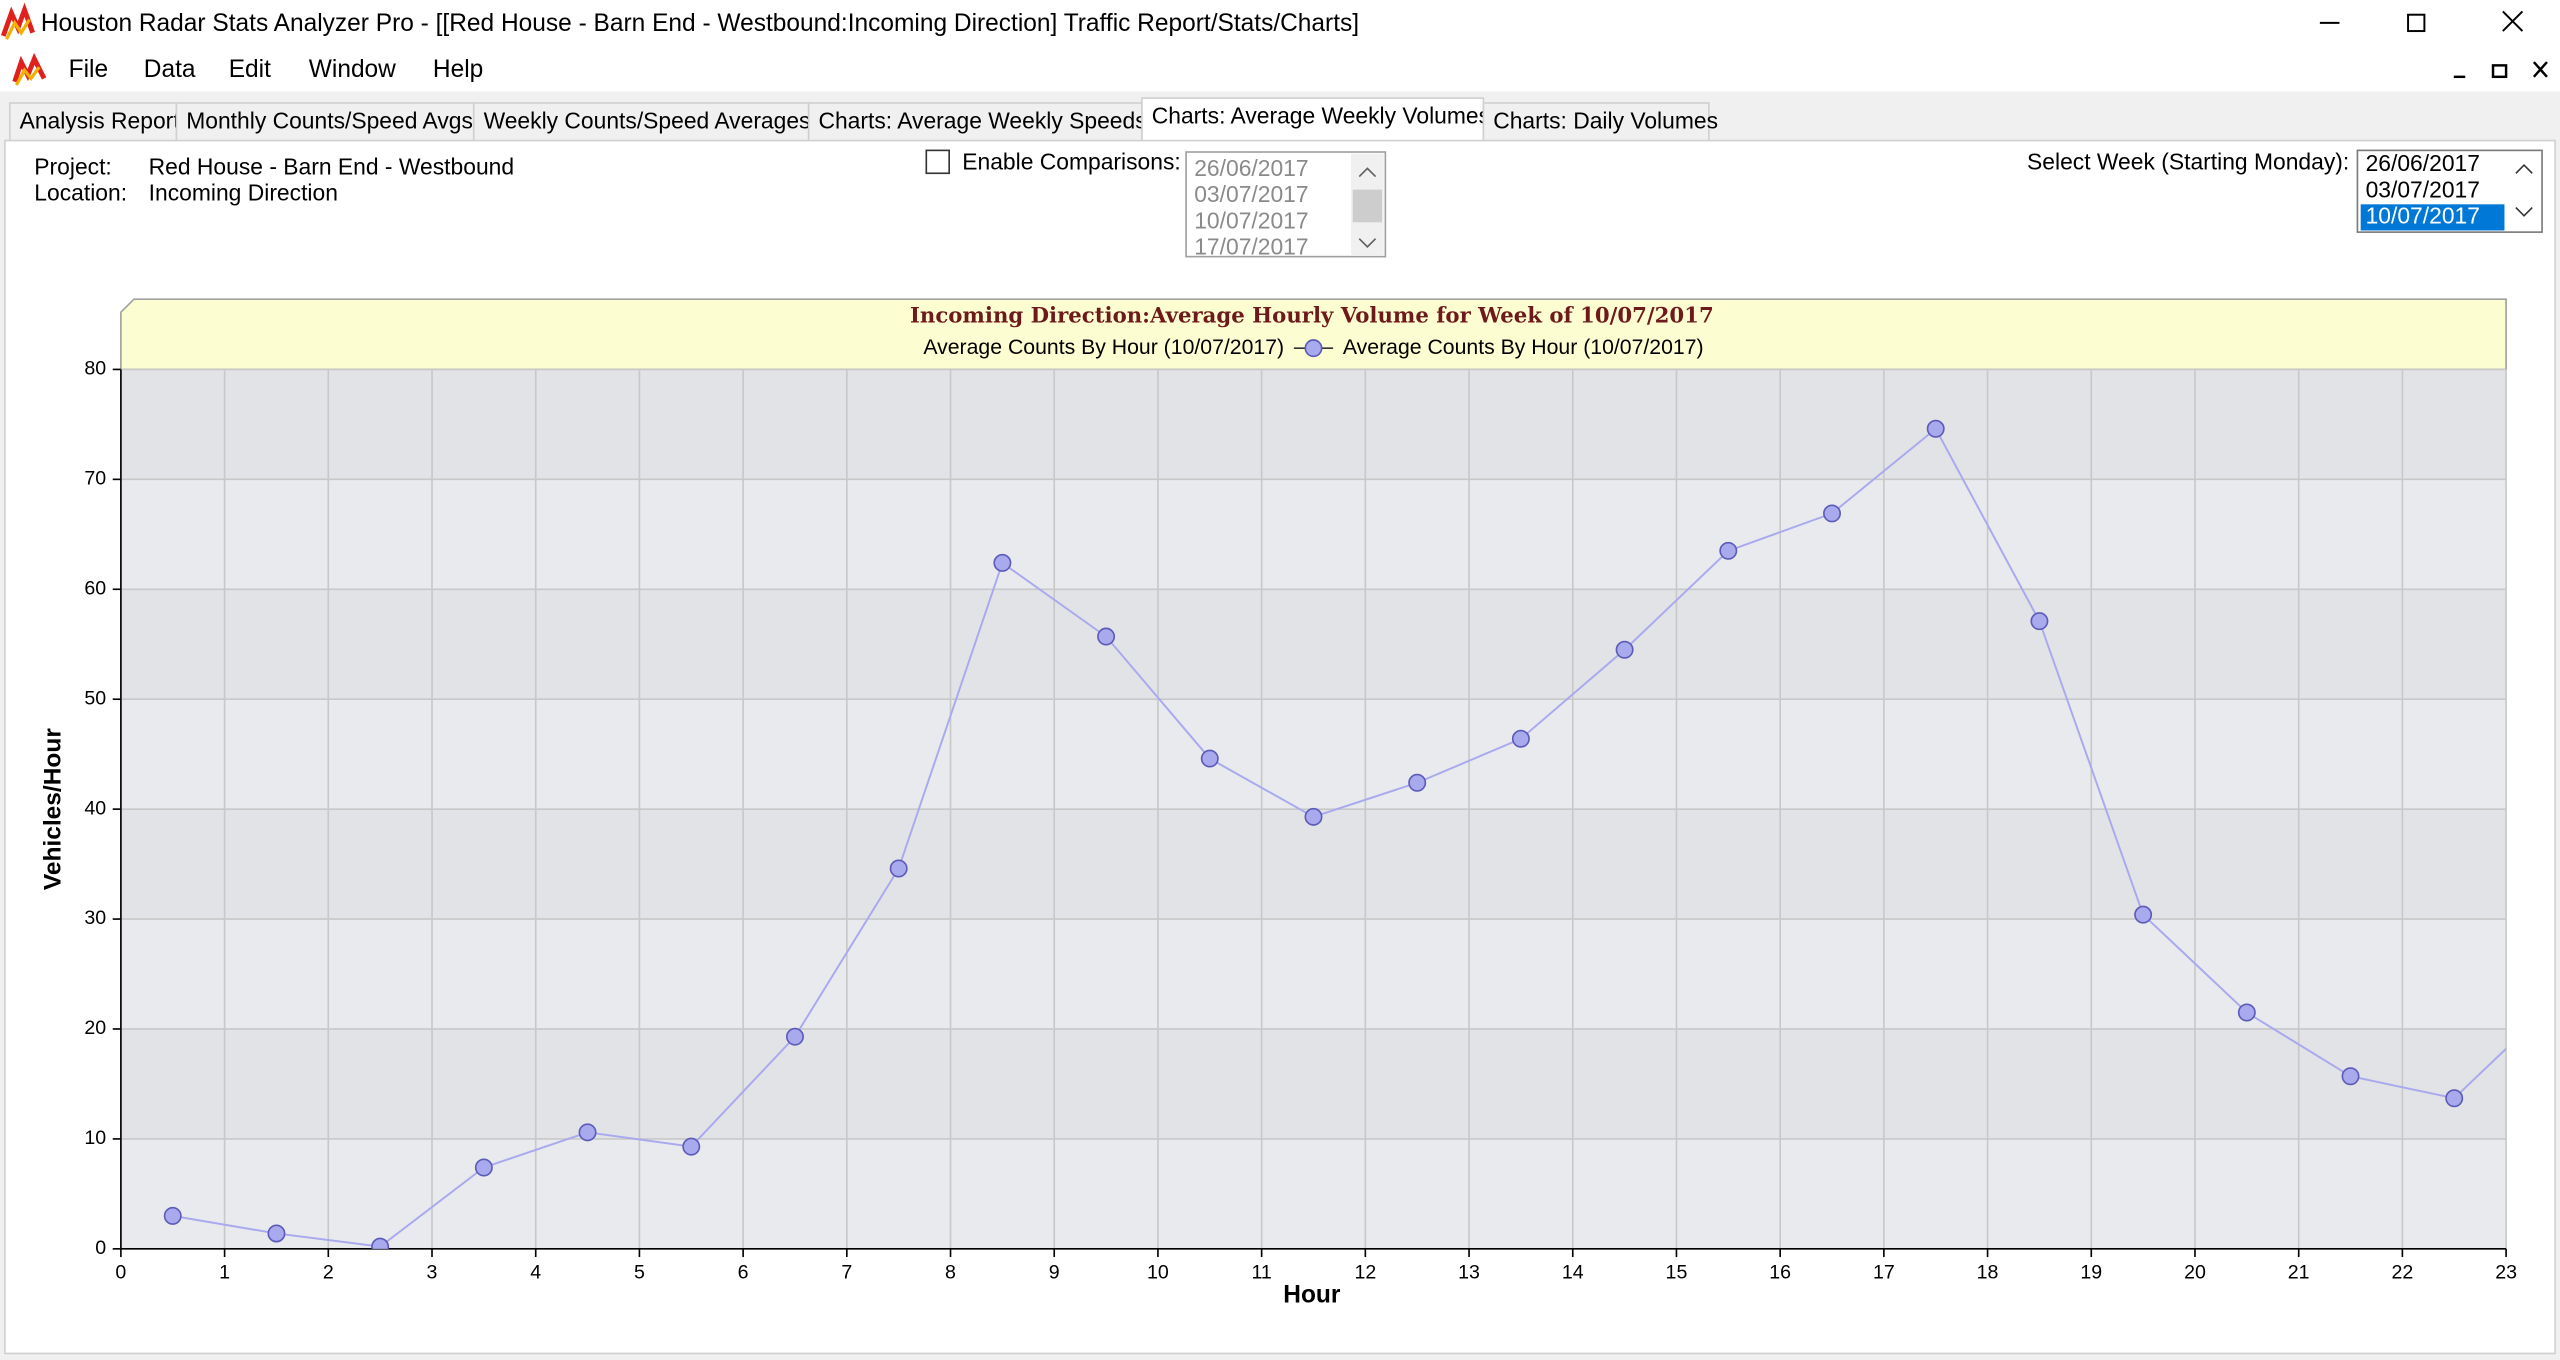 The width and height of the screenshot is (2560, 1360). Describe the element at coordinates (2188, 162) in the screenshot. I see `select-week-label: Select Week (Starting Monday):` at that location.